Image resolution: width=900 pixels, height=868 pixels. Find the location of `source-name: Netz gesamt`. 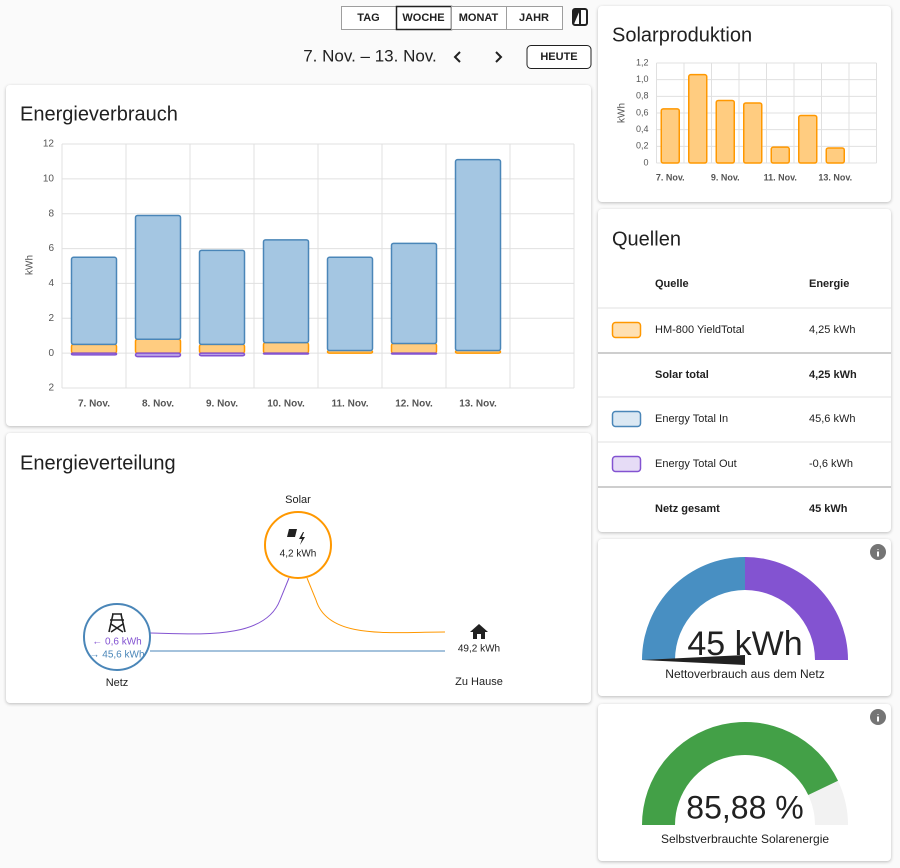

source-name: Netz gesamt is located at coordinates (687, 509).